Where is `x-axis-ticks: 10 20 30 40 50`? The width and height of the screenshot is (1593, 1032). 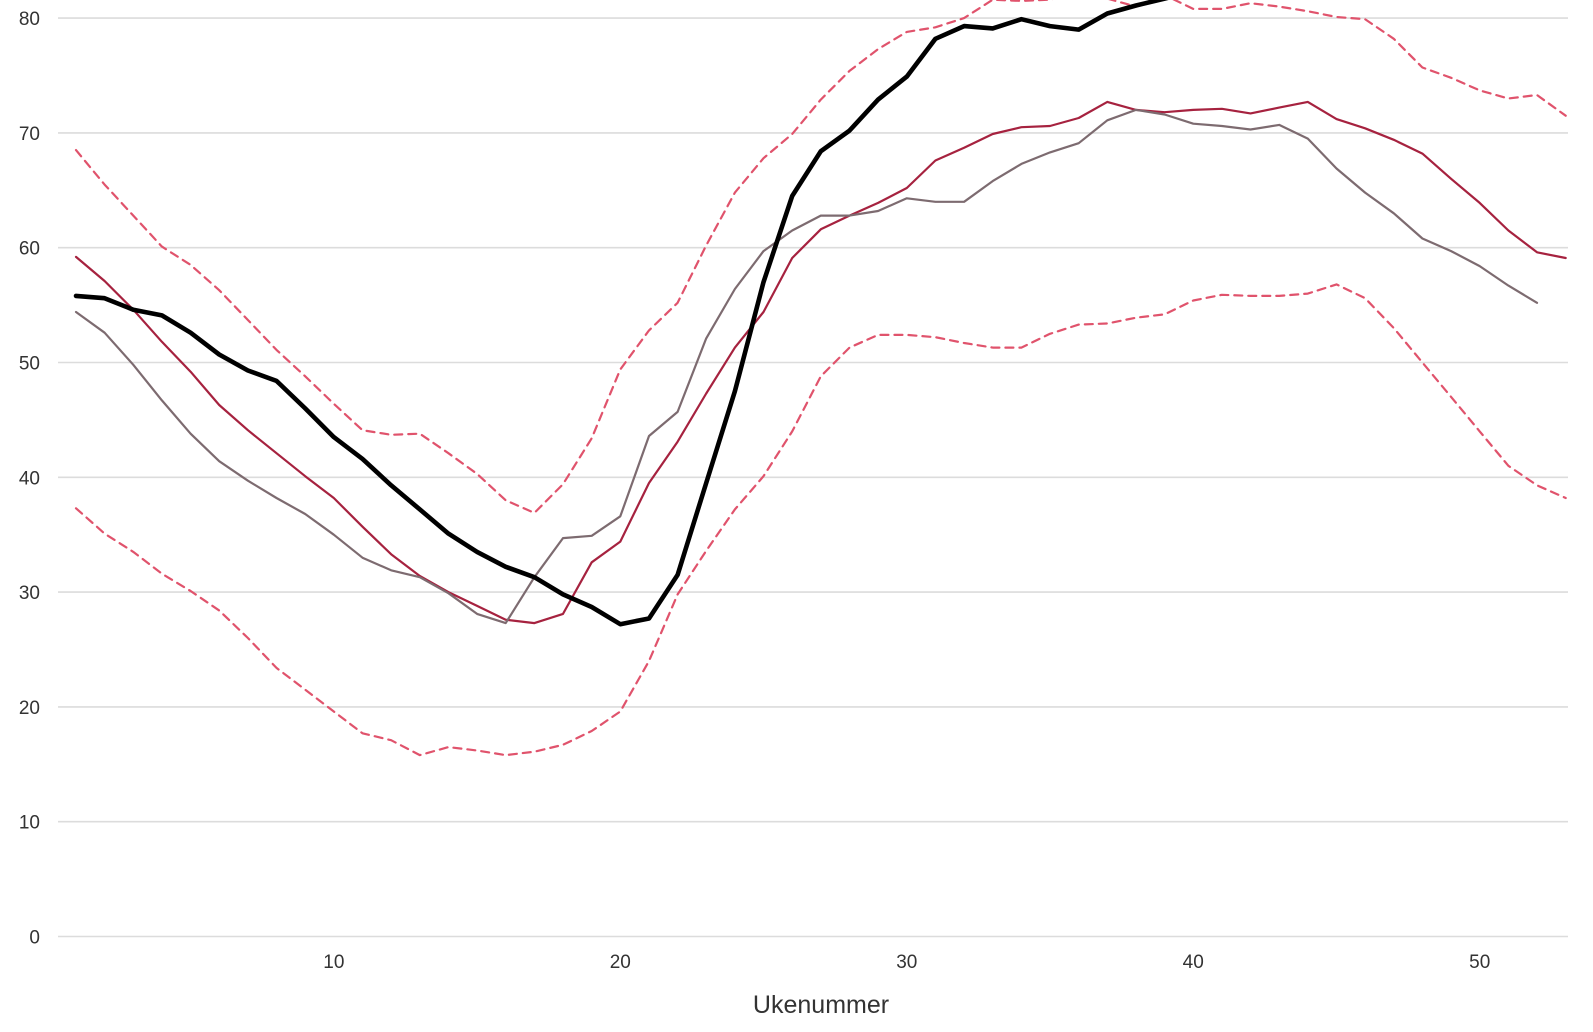 x-axis-ticks: 10 20 30 40 50 is located at coordinates (906, 962).